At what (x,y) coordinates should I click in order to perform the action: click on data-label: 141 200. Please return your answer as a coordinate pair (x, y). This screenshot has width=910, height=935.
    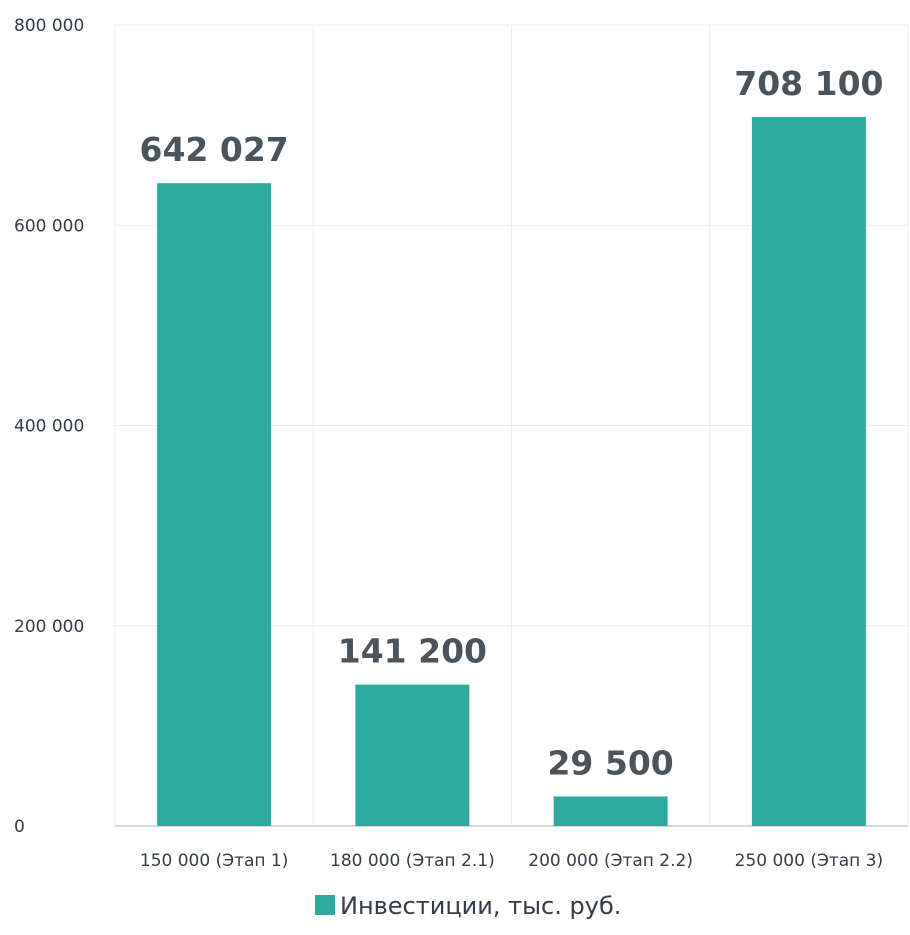
    Looking at the image, I should click on (412, 651).